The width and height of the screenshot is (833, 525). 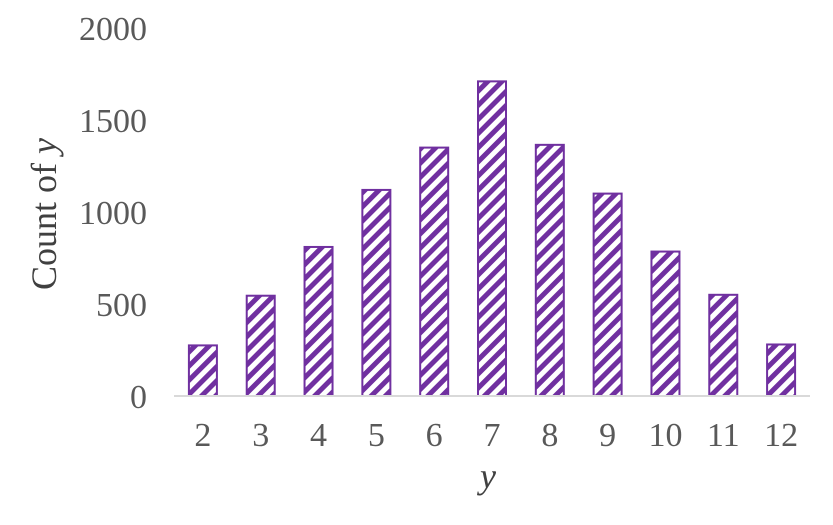 I want to click on x-axis-title-variable: y, so click(x=486, y=476).